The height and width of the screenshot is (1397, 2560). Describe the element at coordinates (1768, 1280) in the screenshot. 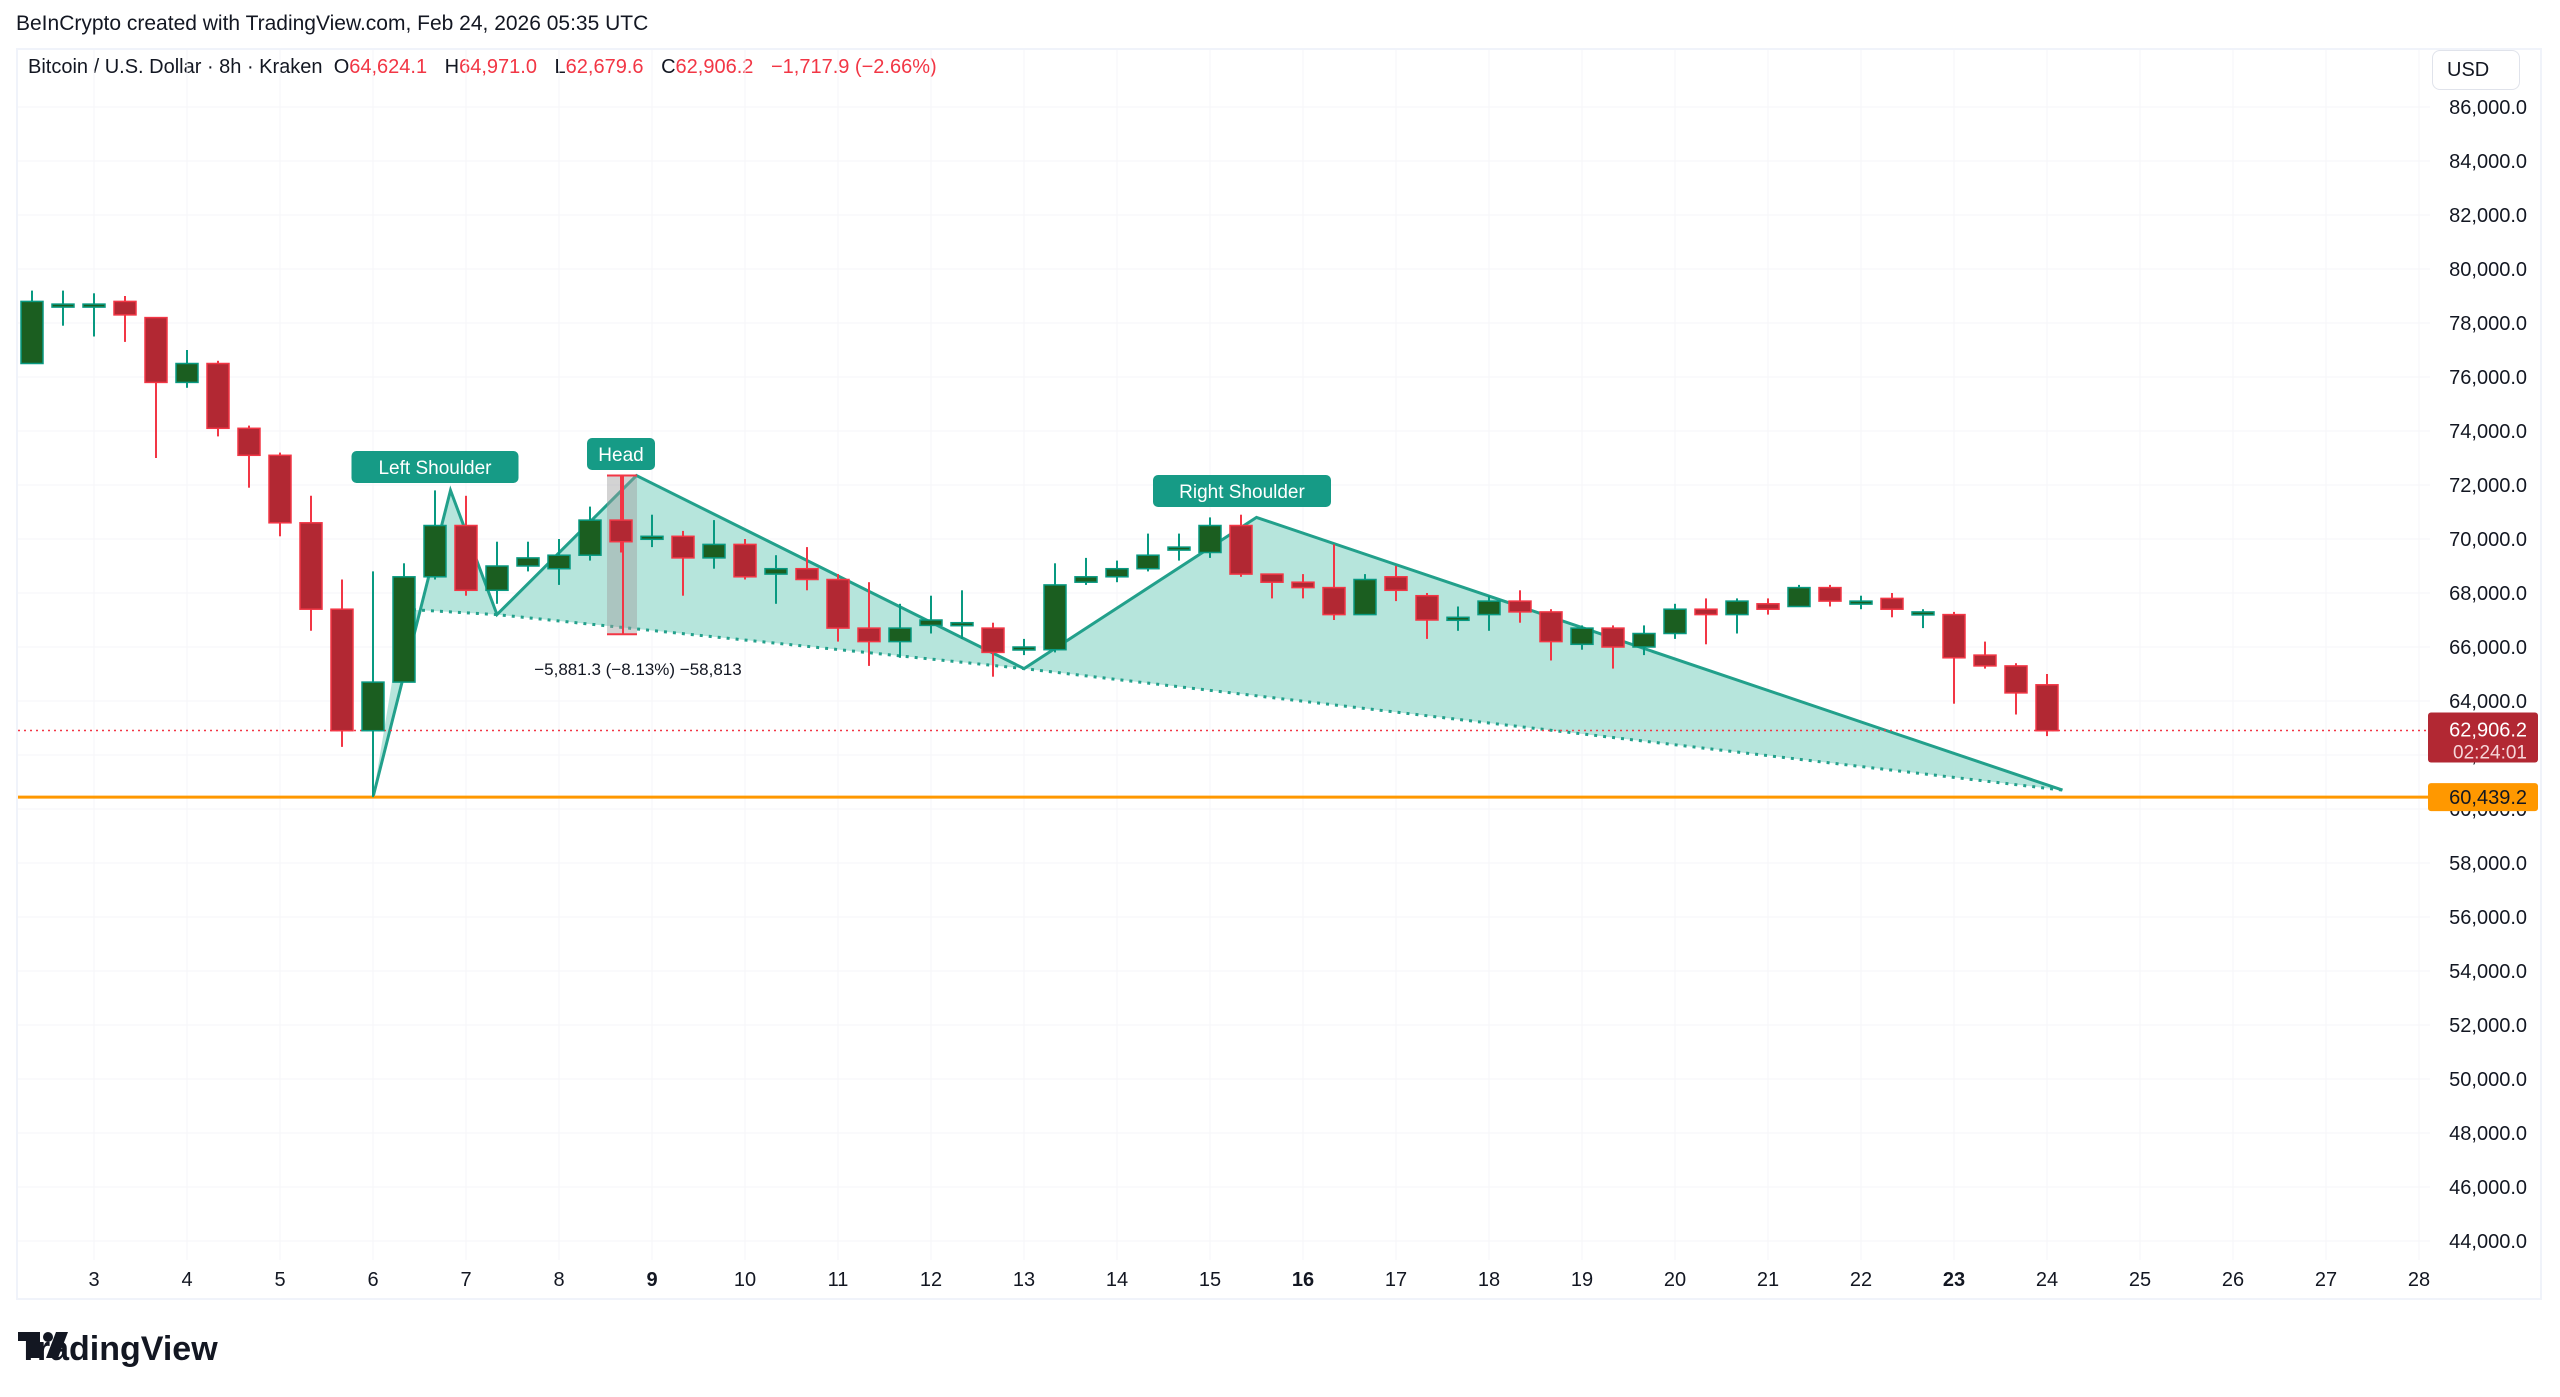

I see `x-tick-label: 21` at that location.